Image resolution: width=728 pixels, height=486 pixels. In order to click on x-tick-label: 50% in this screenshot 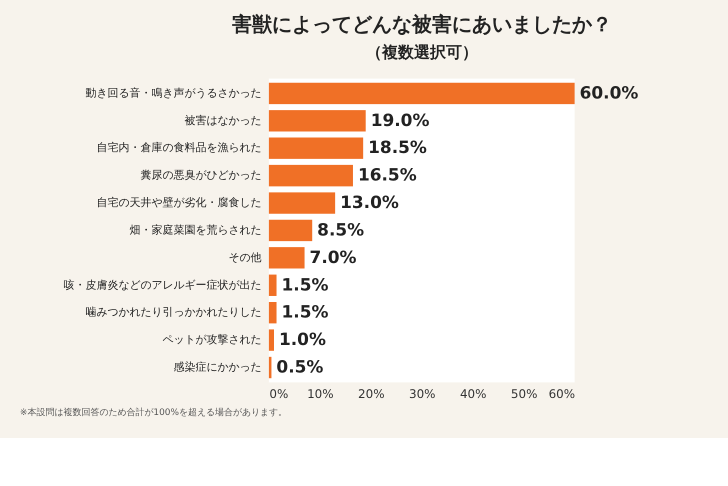, I will do `click(524, 393)`.